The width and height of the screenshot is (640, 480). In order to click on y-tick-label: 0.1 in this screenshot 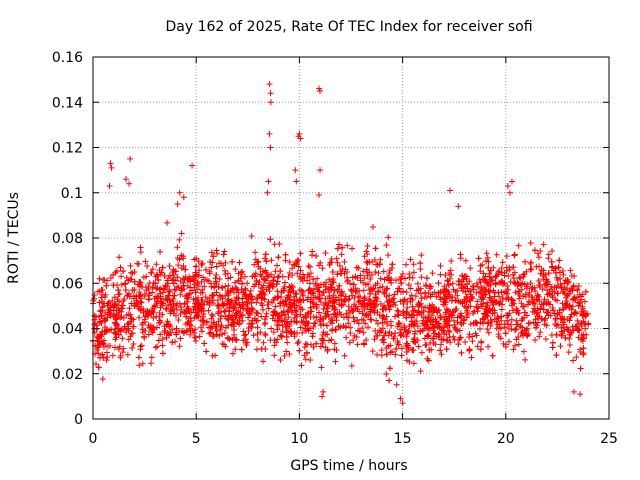, I will do `click(72, 194)`.